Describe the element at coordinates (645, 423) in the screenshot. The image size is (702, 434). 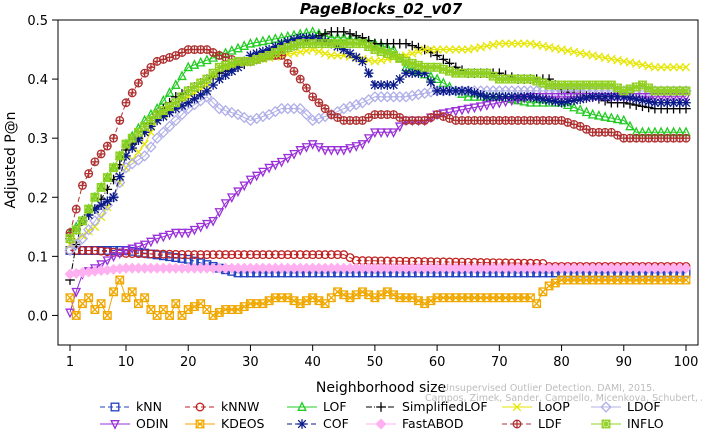
I see `legend-label-inflo: INFLO` at that location.